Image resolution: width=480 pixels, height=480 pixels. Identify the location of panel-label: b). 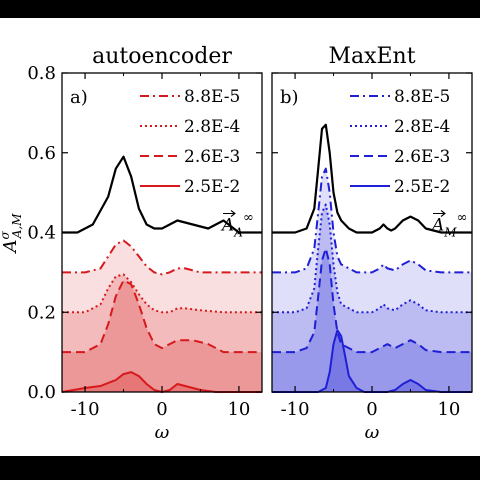
(289, 97).